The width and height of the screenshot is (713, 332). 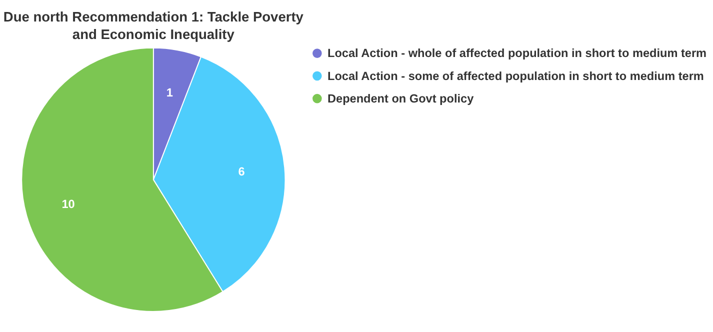 What do you see at coordinates (515, 75) in the screenshot?
I see `legend-label: Local Action - some of affected population in short to medium term` at bounding box center [515, 75].